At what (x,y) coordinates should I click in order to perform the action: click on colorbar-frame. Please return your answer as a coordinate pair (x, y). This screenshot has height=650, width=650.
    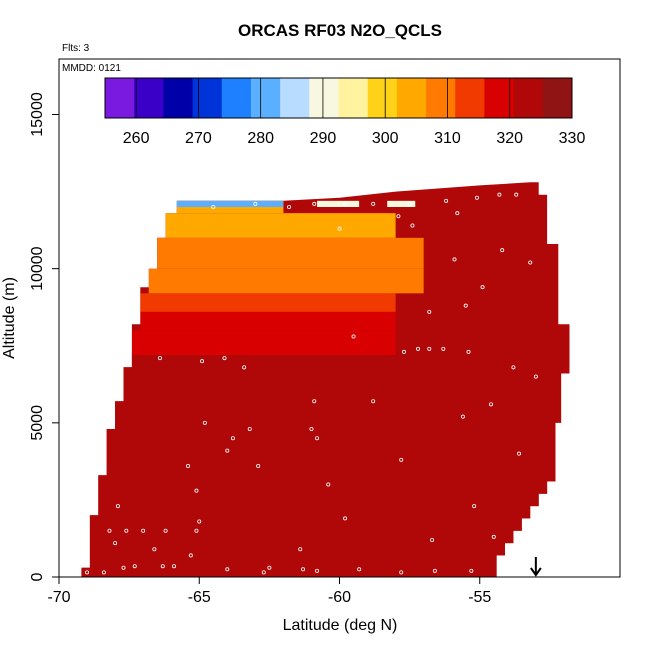
    Looking at the image, I should click on (338, 98).